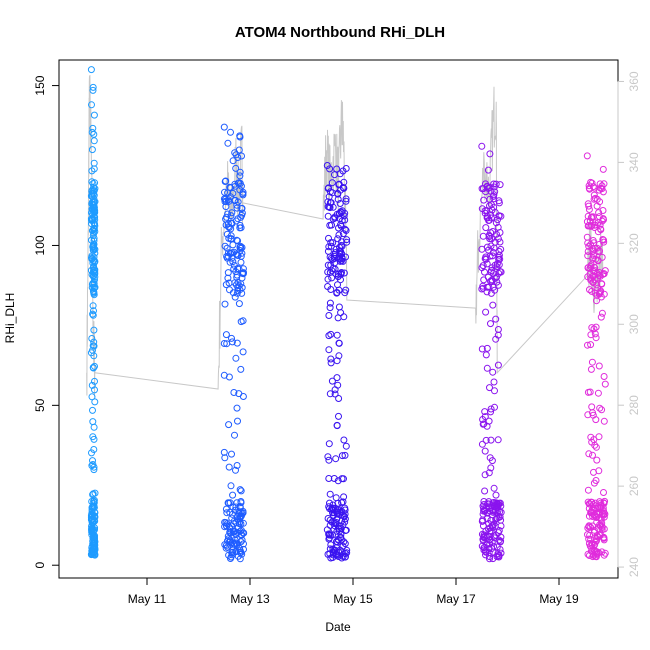  What do you see at coordinates (559, 599) in the screenshot?
I see `x-tick-label: May 19` at bounding box center [559, 599].